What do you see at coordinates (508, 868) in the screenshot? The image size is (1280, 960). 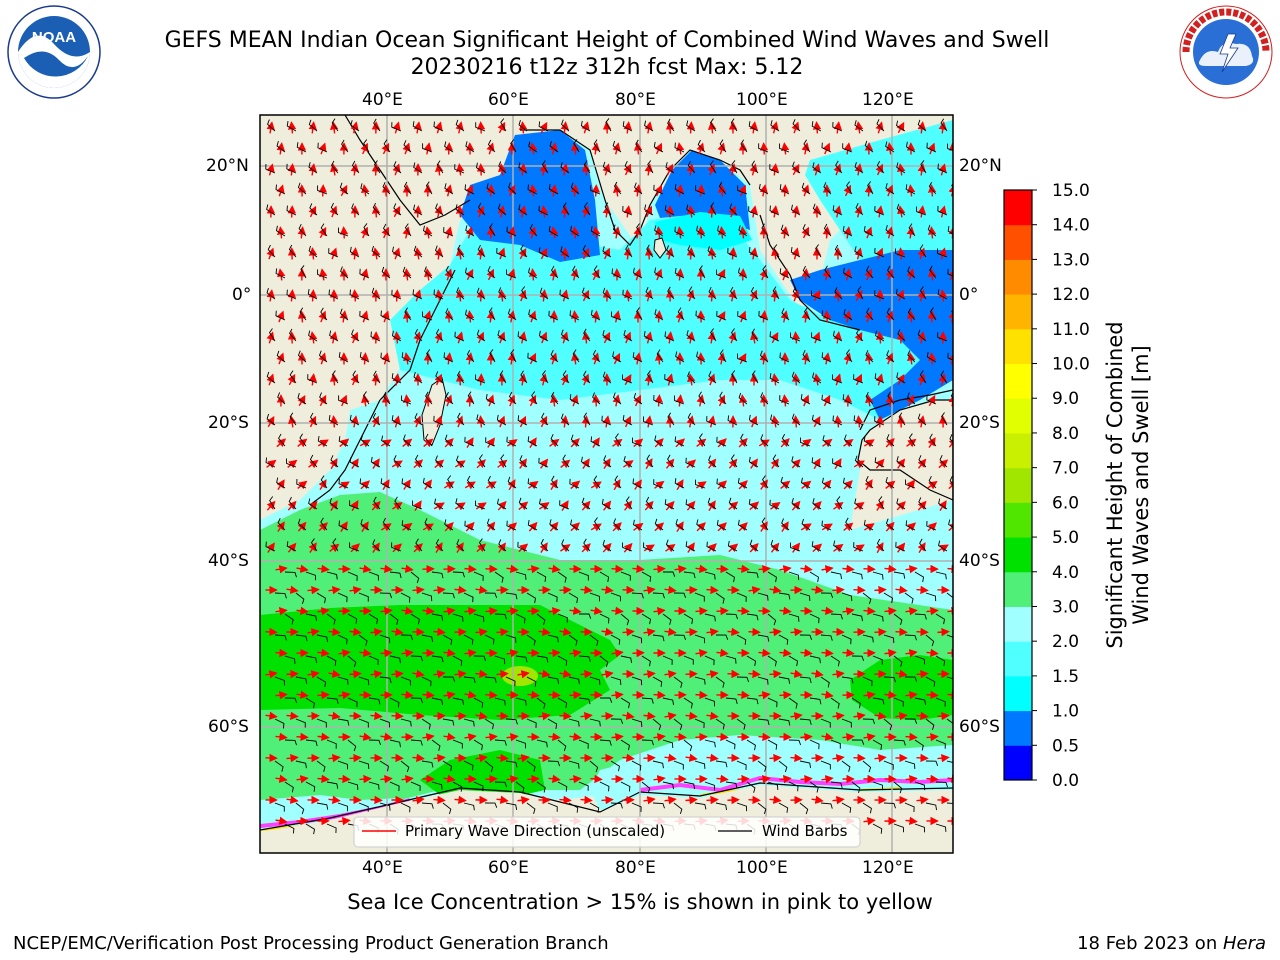 I see `lon-label-bottom: 60°E` at bounding box center [508, 868].